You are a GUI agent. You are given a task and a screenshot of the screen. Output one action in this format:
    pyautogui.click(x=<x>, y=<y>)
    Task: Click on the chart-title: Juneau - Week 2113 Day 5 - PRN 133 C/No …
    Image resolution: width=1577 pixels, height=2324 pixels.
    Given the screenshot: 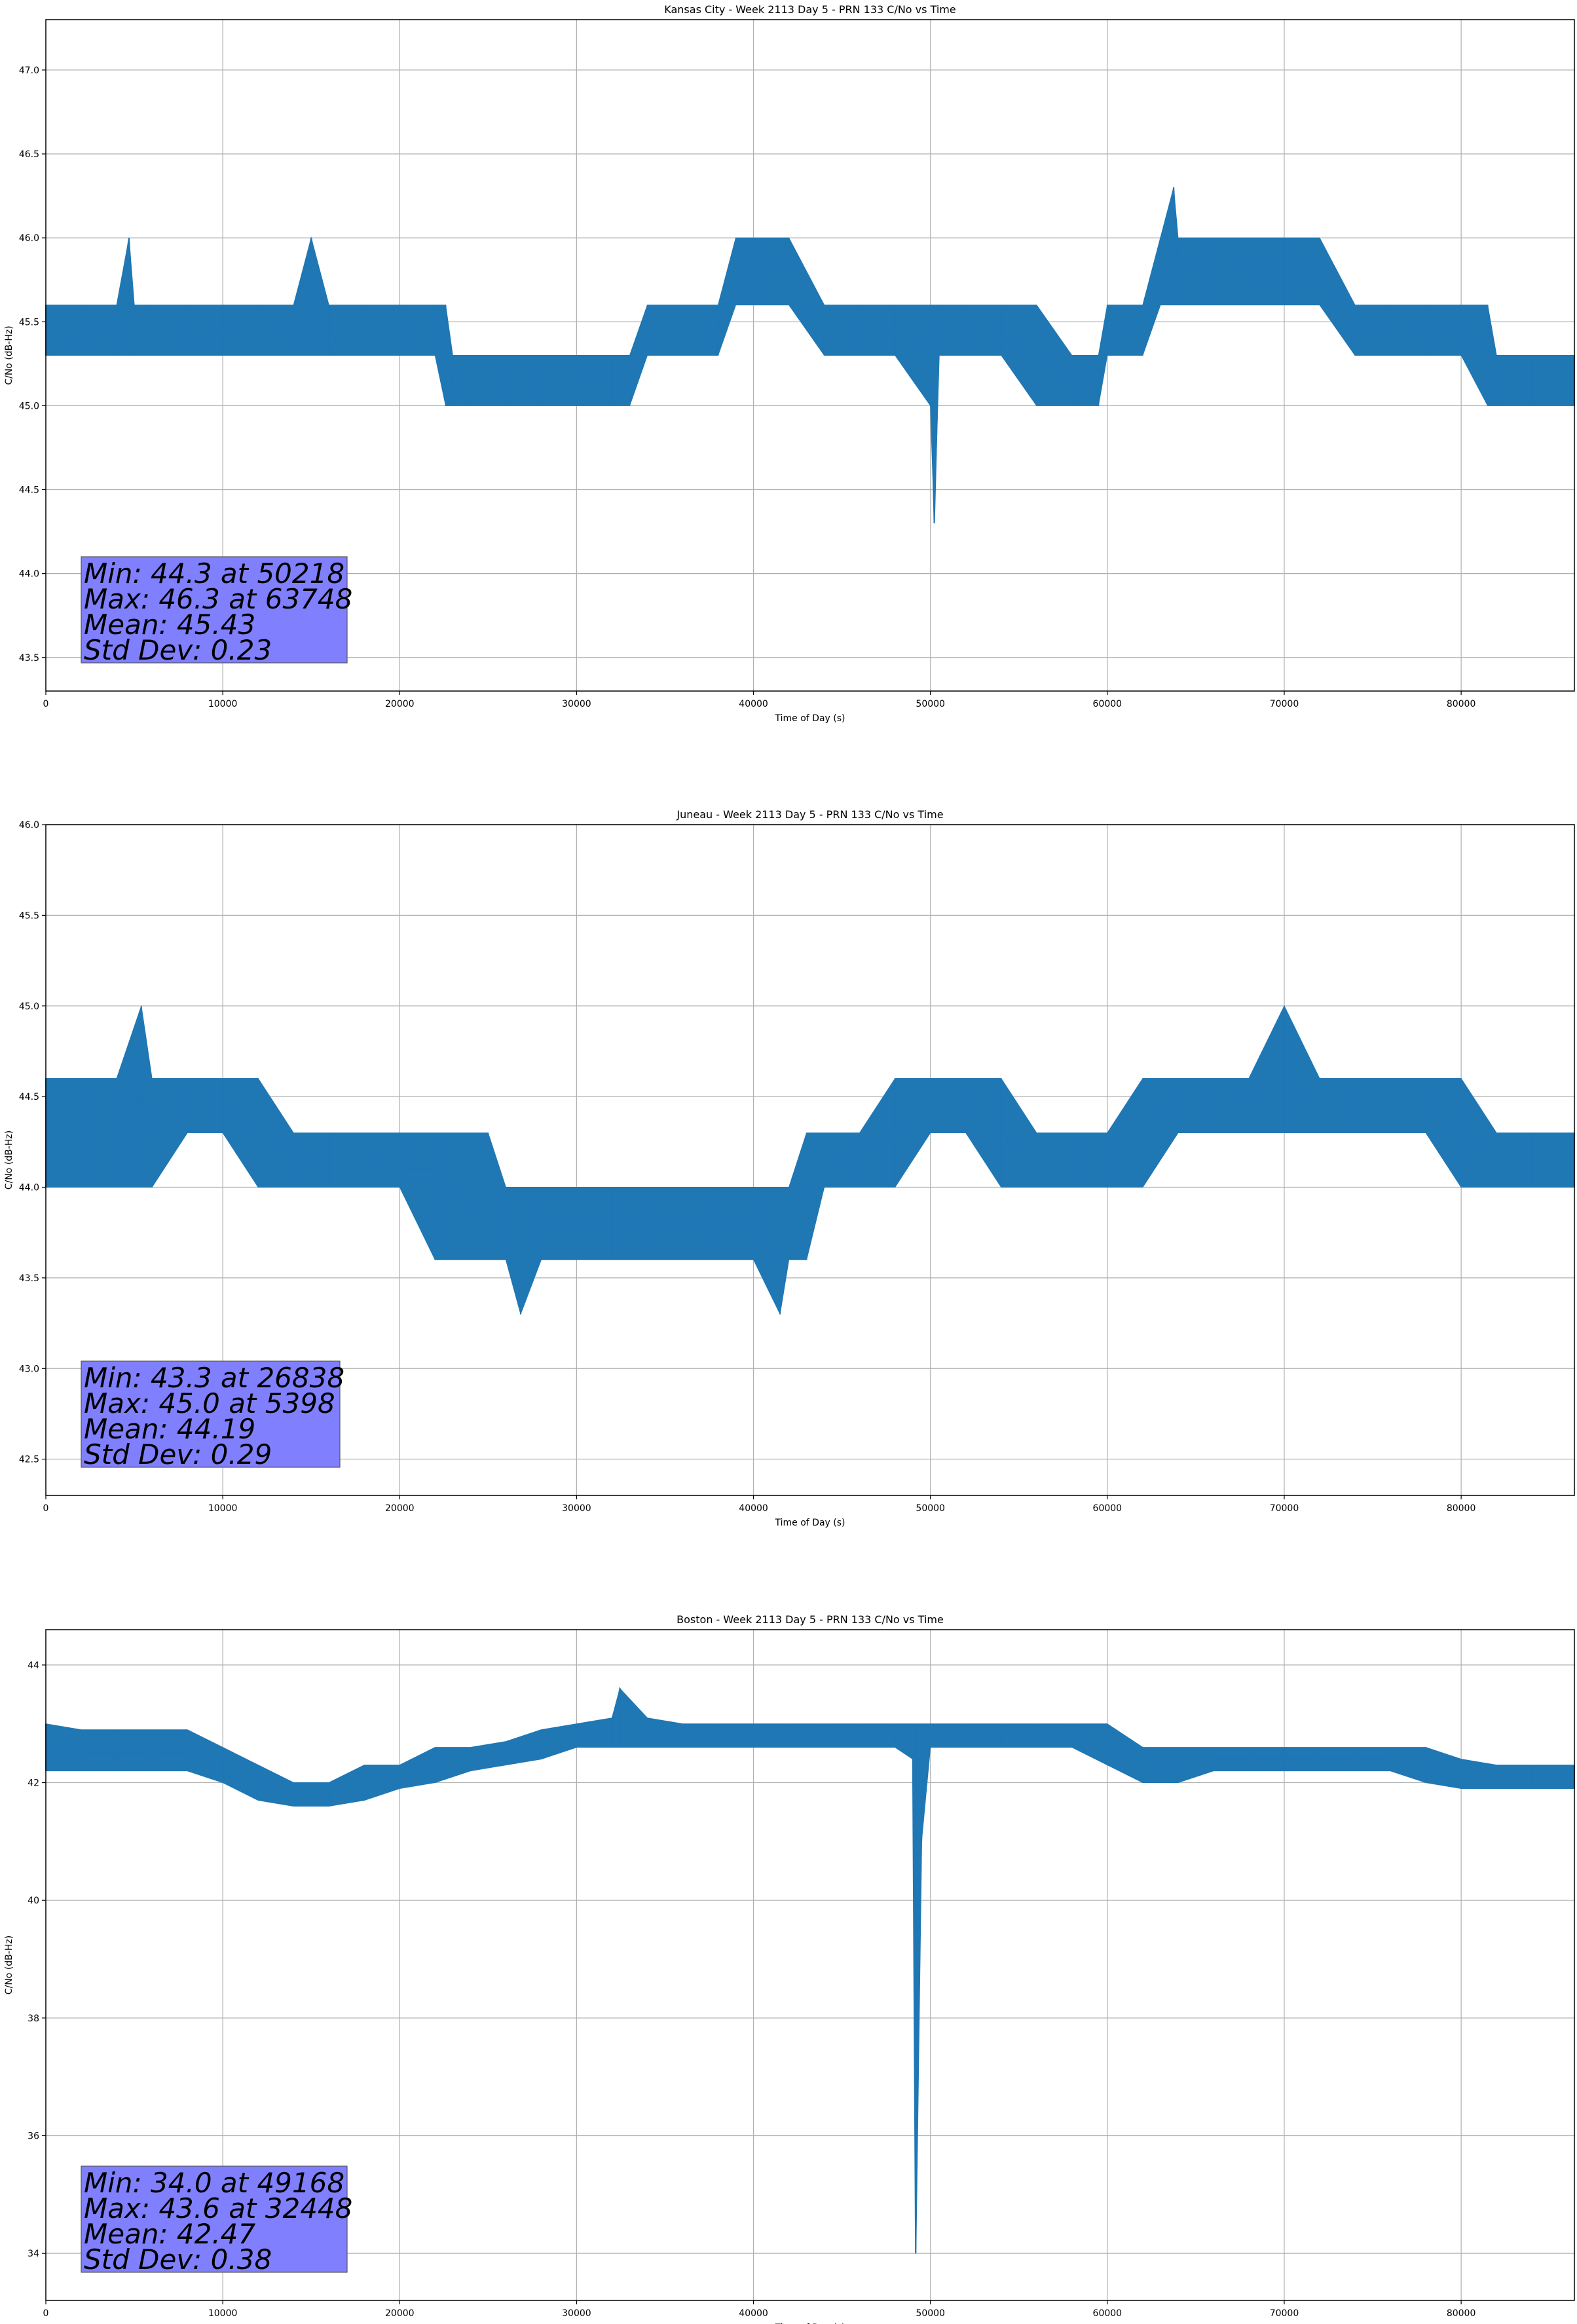 What is the action you would take?
    pyautogui.click(x=809, y=814)
    